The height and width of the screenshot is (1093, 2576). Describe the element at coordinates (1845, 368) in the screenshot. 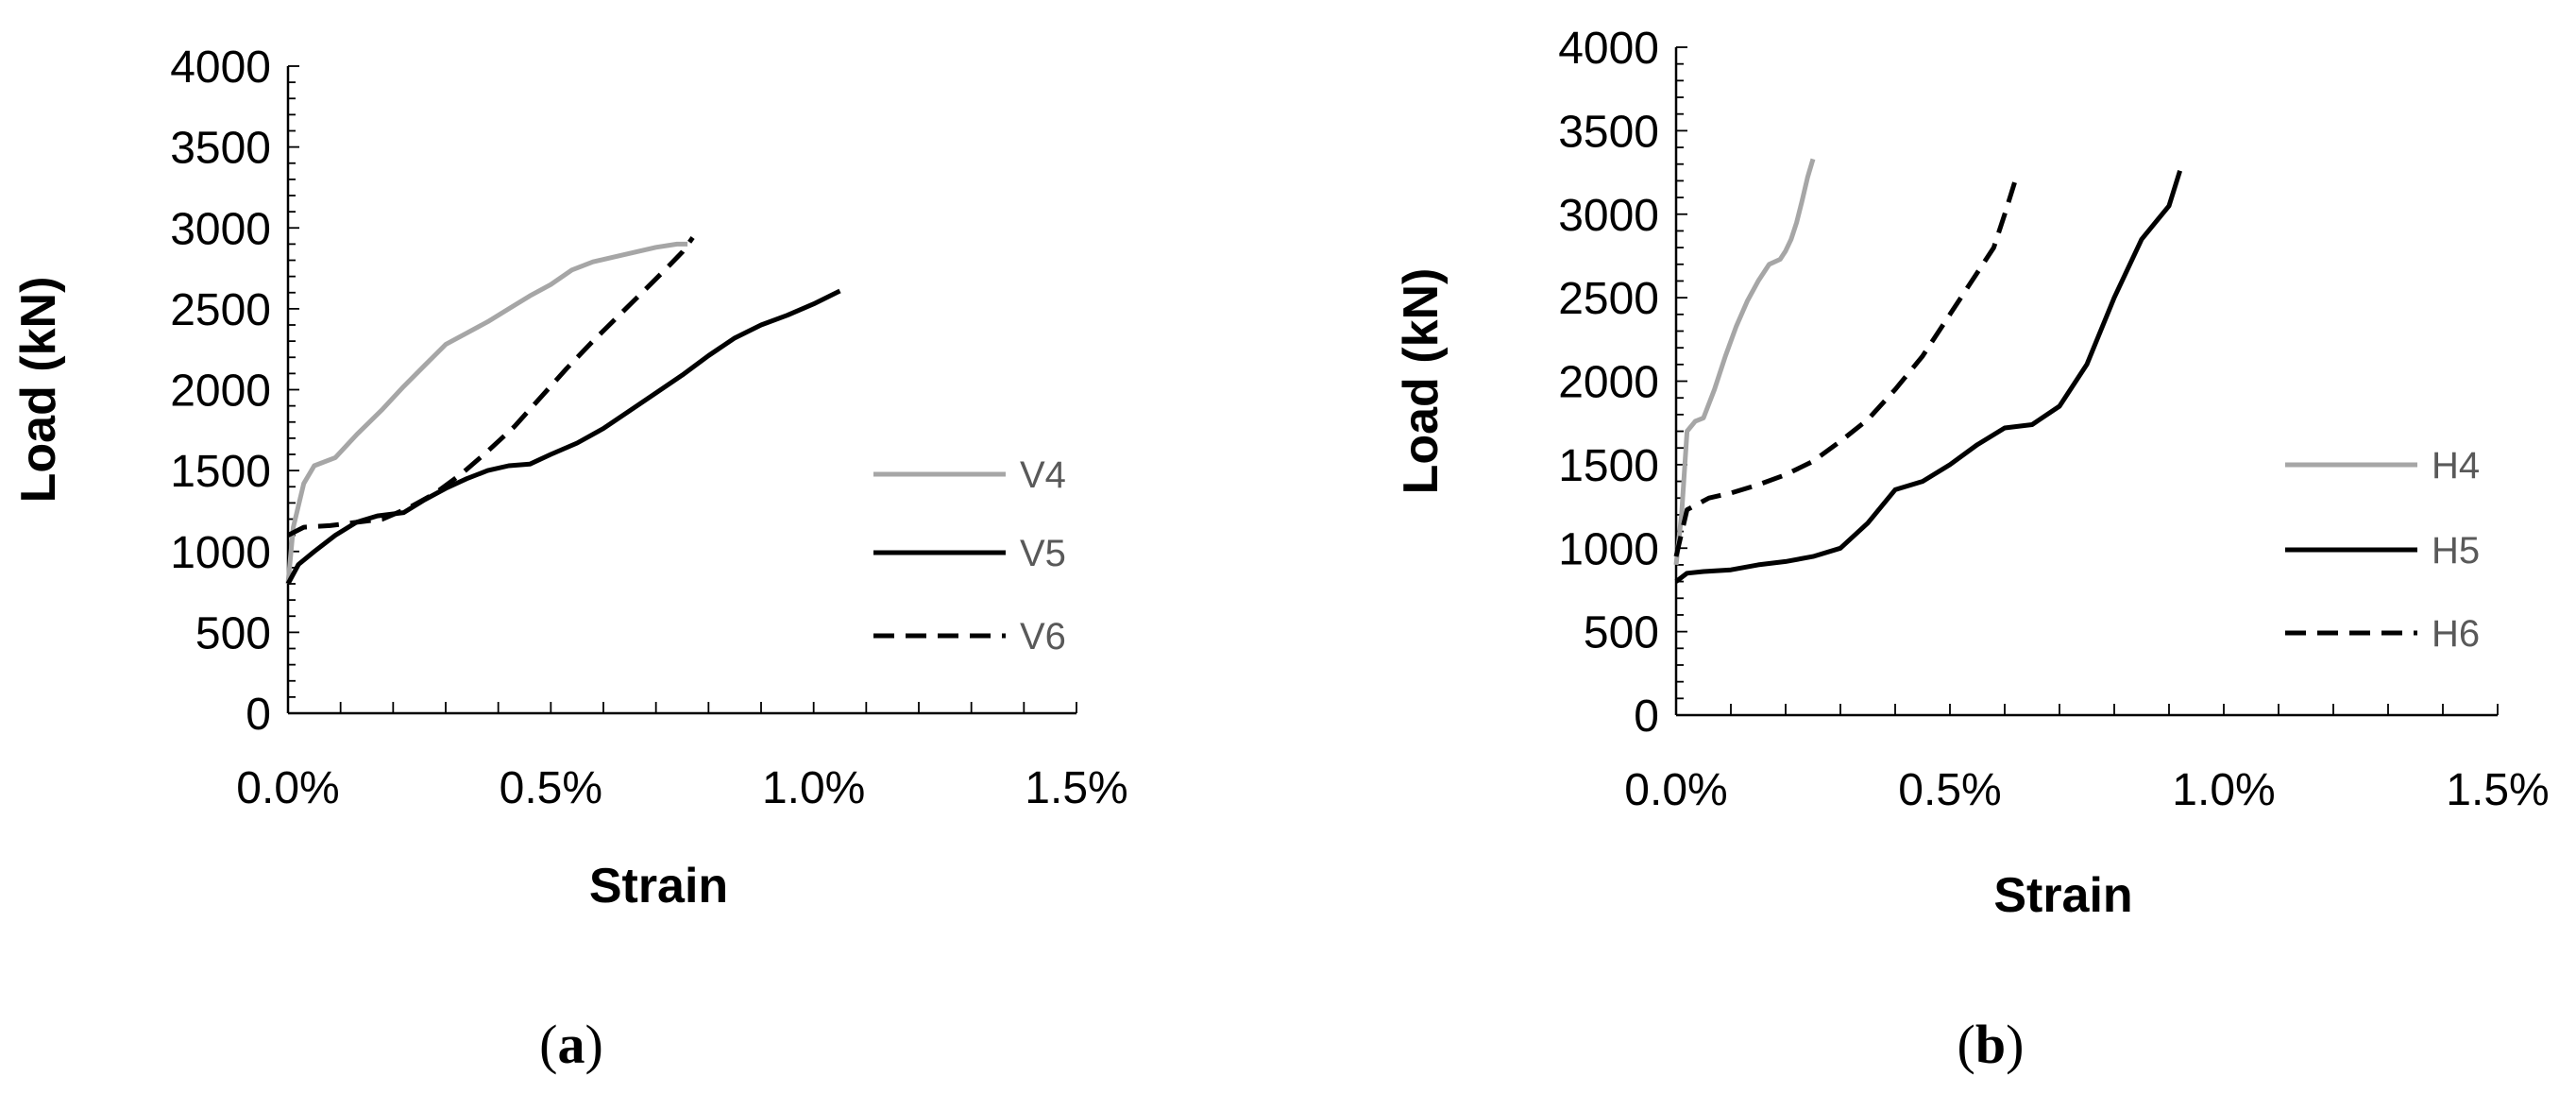

I see `series-line-h6` at that location.